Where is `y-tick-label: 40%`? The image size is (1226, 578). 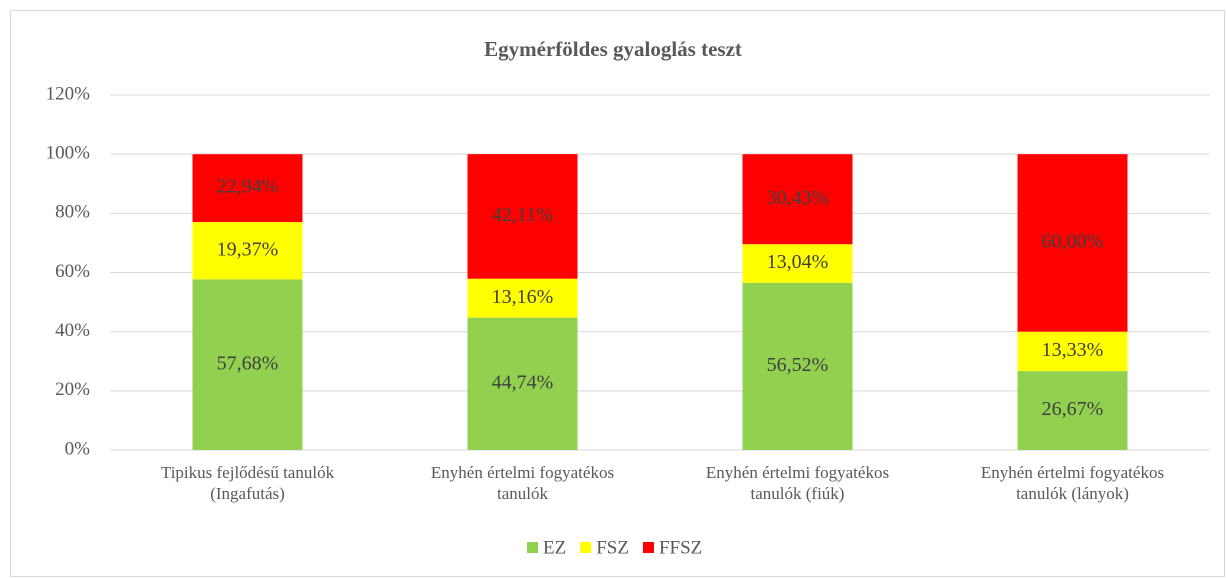
y-tick-label: 40% is located at coordinates (72, 330).